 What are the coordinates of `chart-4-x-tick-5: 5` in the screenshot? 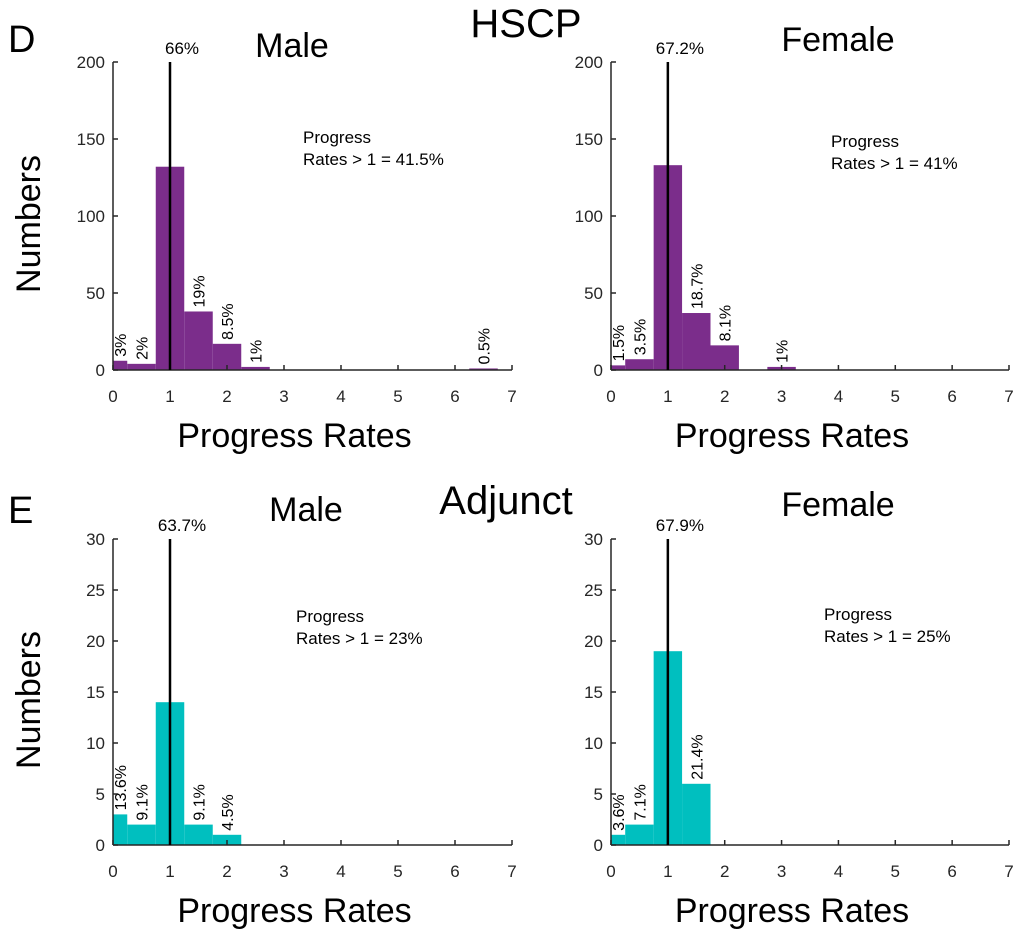 It's located at (895, 871).